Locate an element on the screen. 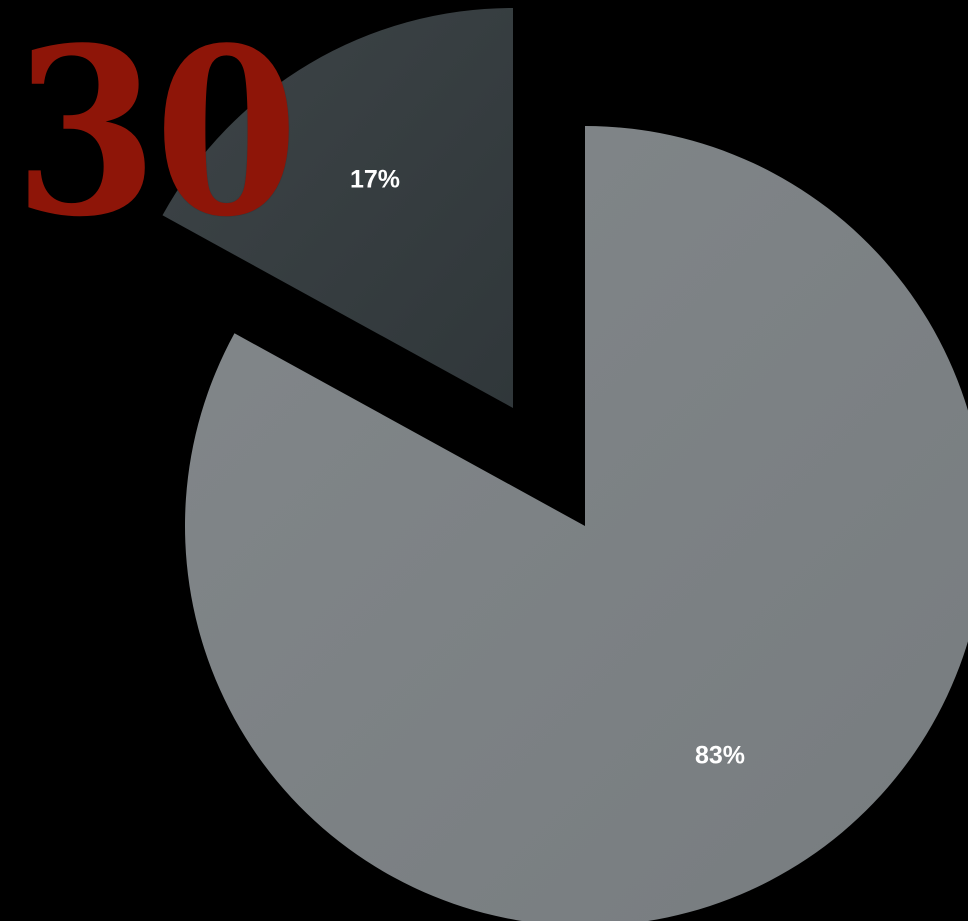 The height and width of the screenshot is (921, 968). slice-label-17: 17% is located at coordinates (375, 180).